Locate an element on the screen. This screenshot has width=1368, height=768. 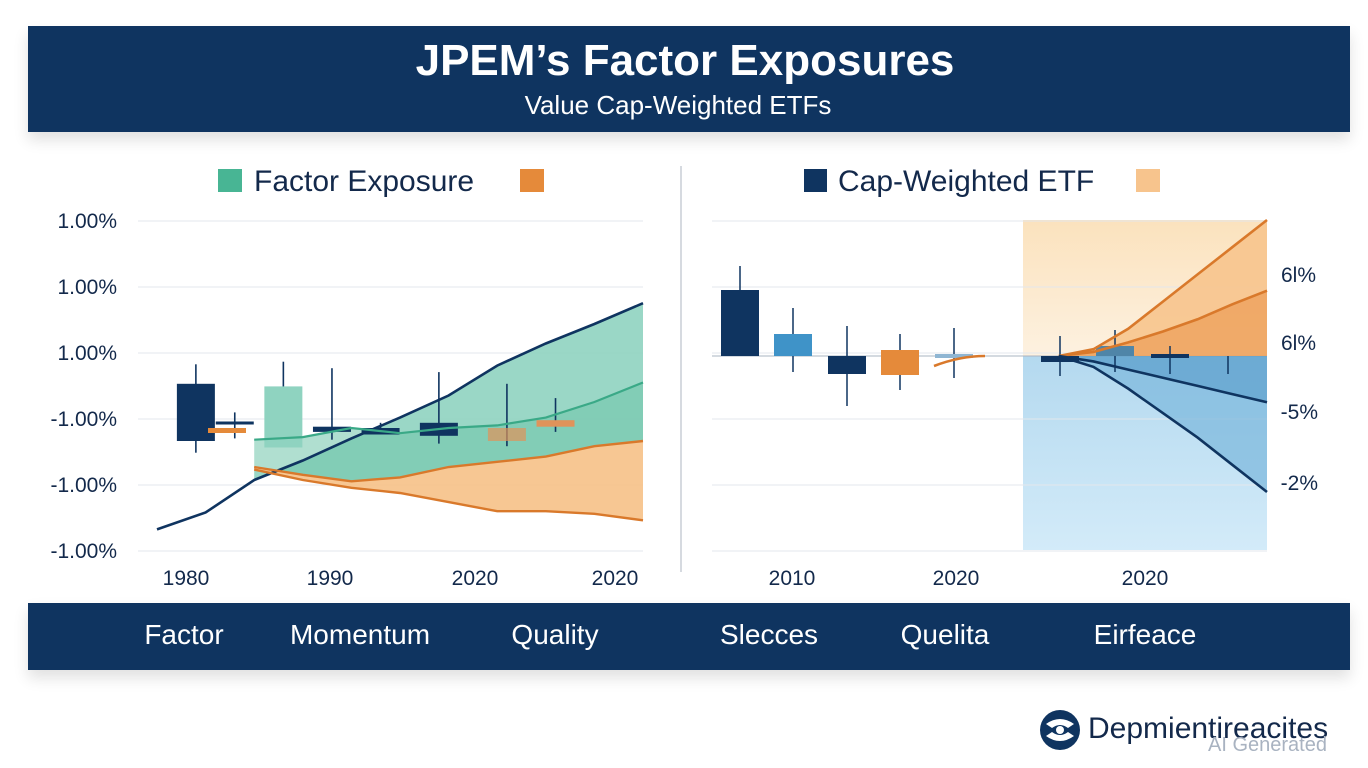
candle-accent is located at coordinates (227, 430).